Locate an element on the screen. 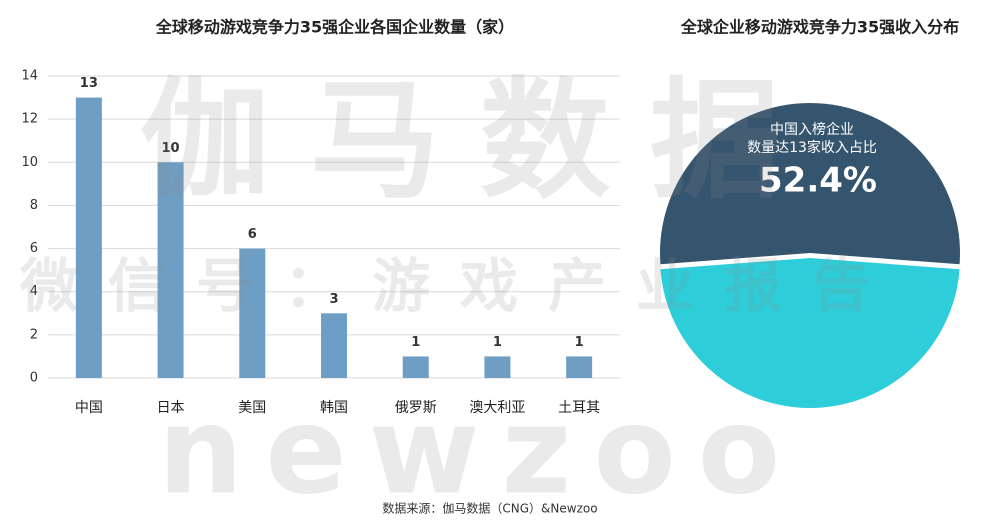 The height and width of the screenshot is (523, 1007). data-label: 13 is located at coordinates (89, 83).